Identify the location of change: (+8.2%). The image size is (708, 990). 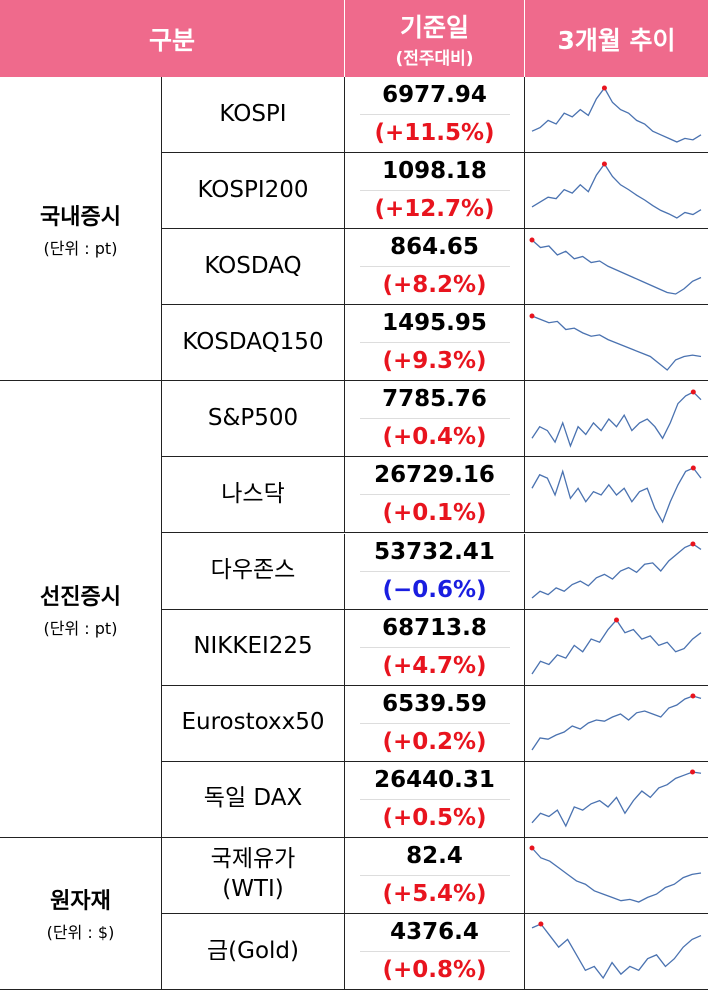
(434, 285).